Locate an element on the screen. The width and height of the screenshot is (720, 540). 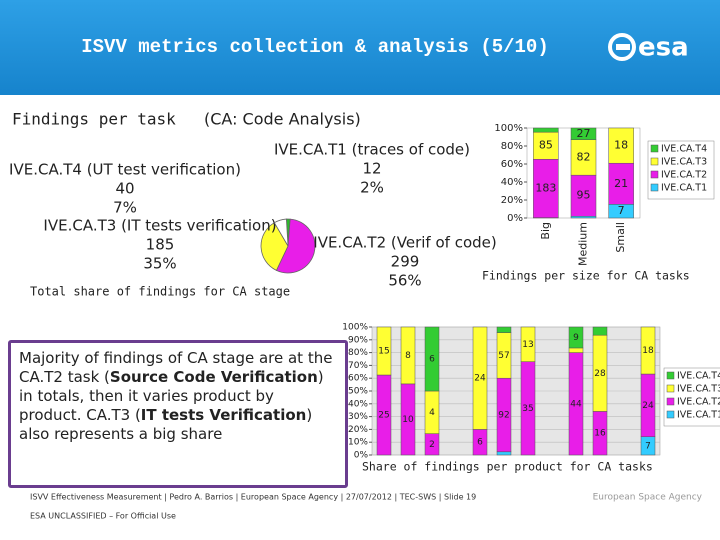
segment-label: 21 is located at coordinates (621, 183).